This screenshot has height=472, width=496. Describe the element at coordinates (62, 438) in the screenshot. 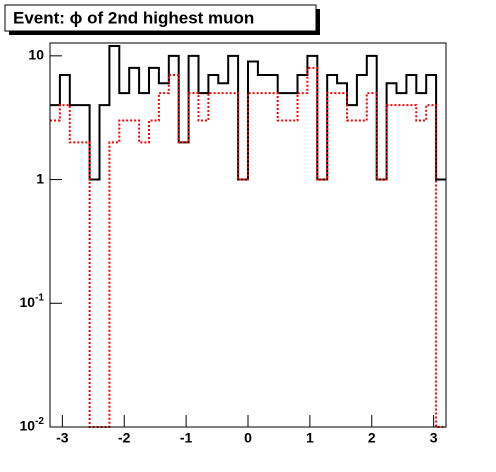

I see `x-tick-label: -3` at that location.